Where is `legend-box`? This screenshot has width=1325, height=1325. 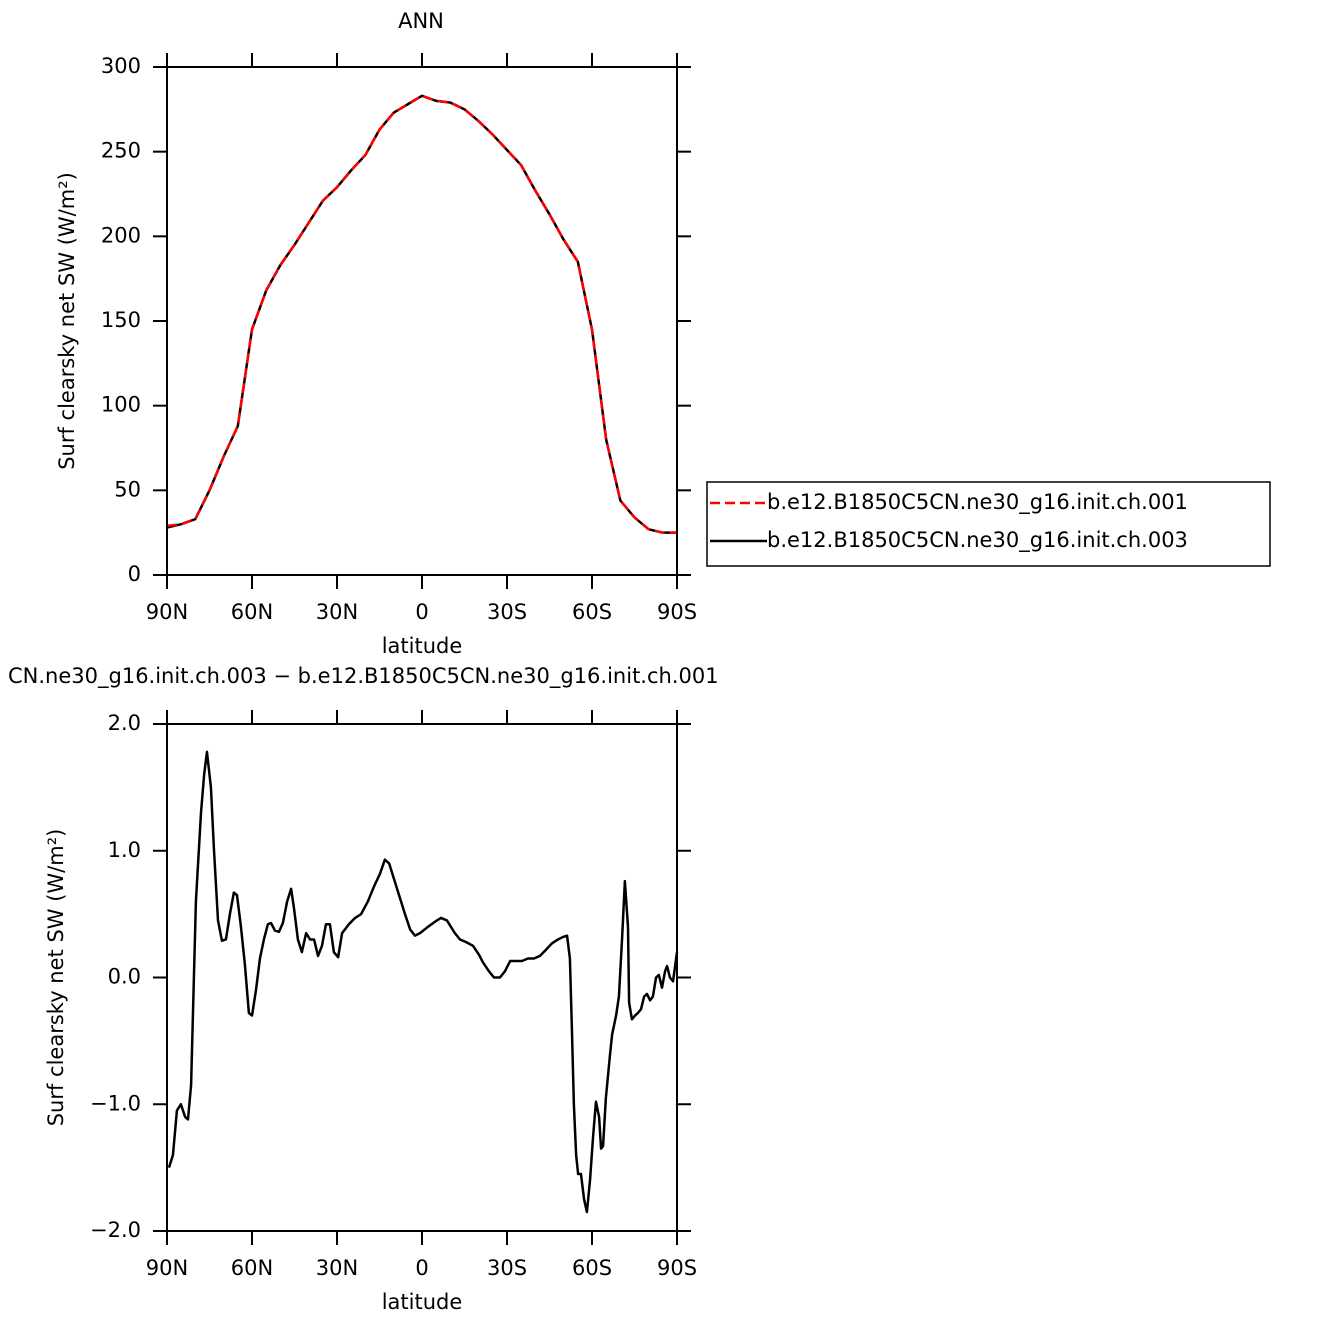
legend-box is located at coordinates (988, 524).